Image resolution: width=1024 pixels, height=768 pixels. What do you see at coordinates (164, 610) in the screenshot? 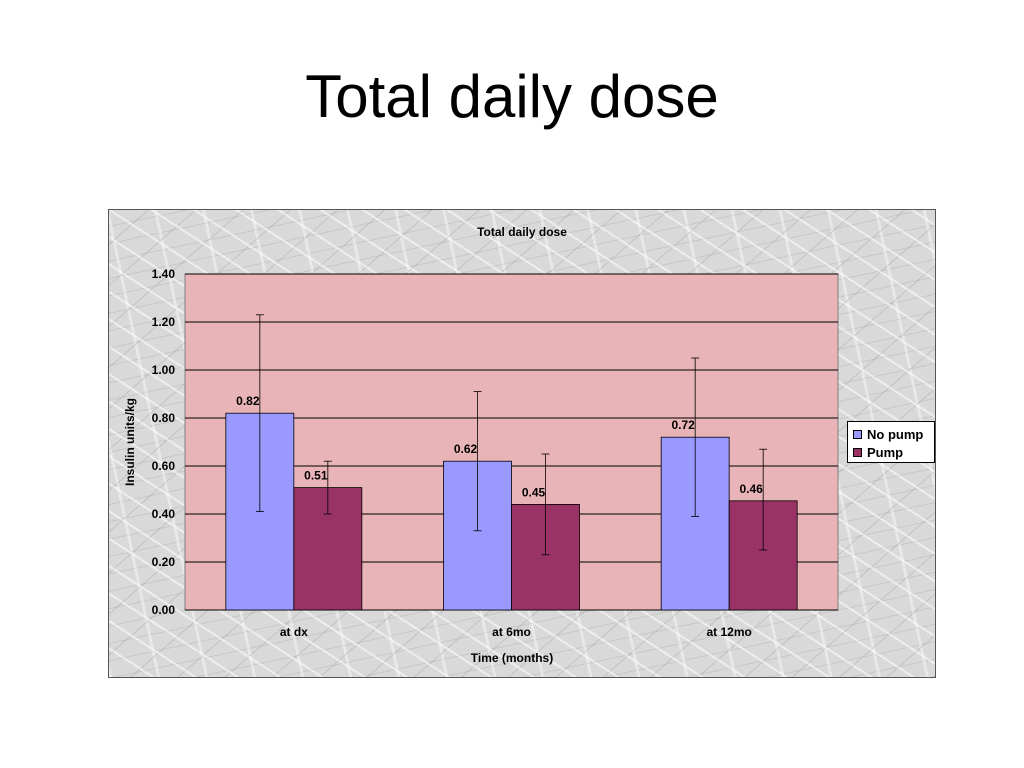
I see `y-tick-label: 0.00` at bounding box center [164, 610].